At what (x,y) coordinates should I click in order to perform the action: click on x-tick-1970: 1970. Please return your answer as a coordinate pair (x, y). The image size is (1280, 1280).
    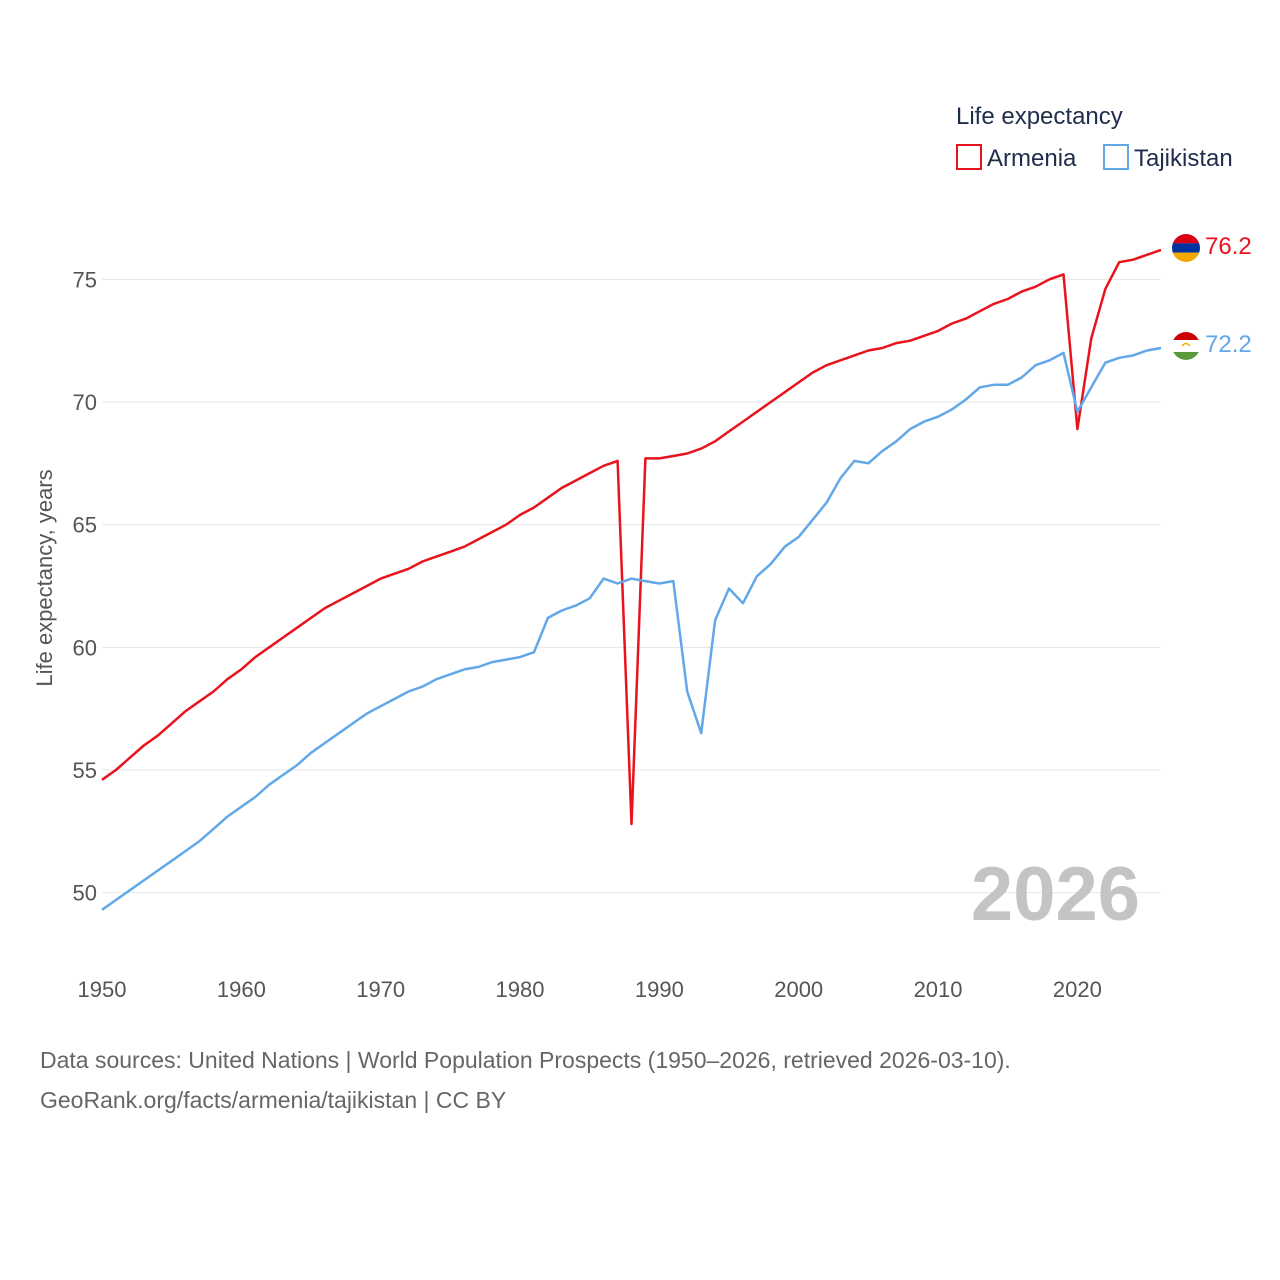
    Looking at the image, I should click on (380, 989).